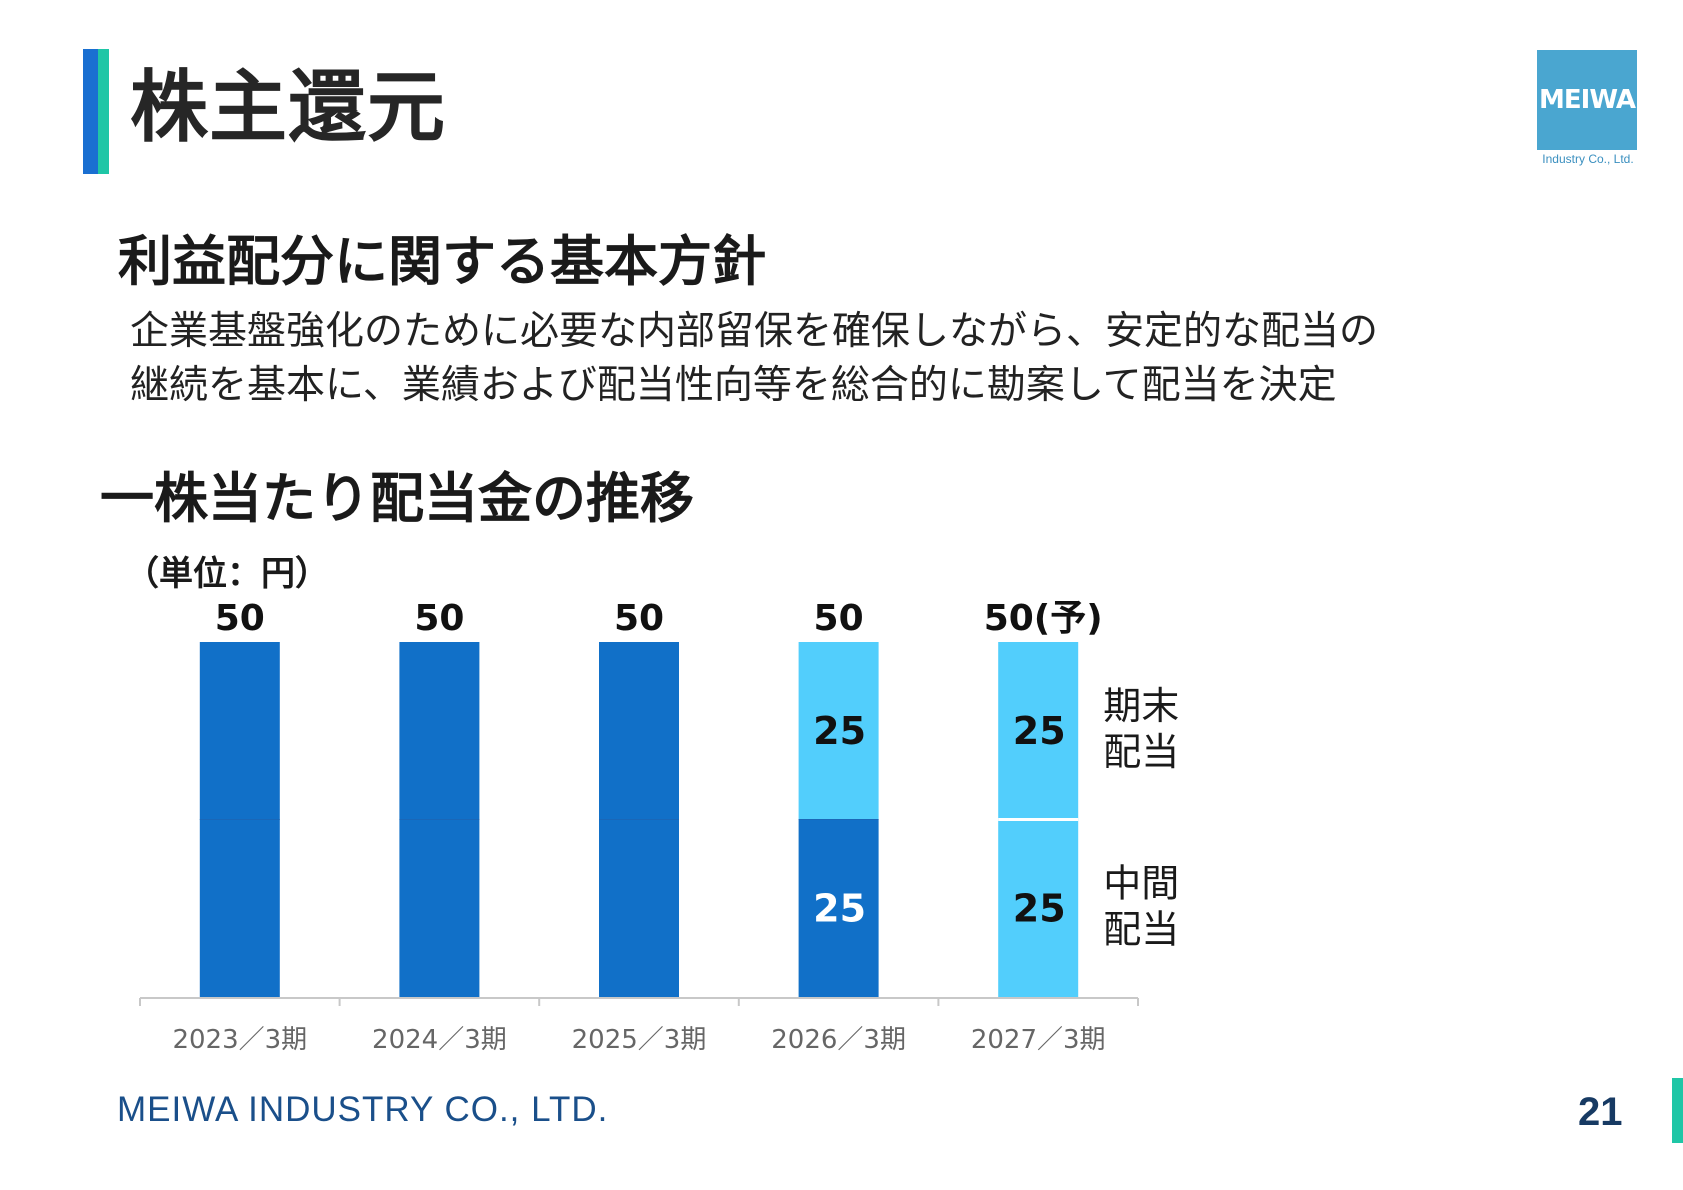 Image resolution: width=1683 pixels, height=1190 pixels. I want to click on legend-label: 中間配当, so click(1141, 906).